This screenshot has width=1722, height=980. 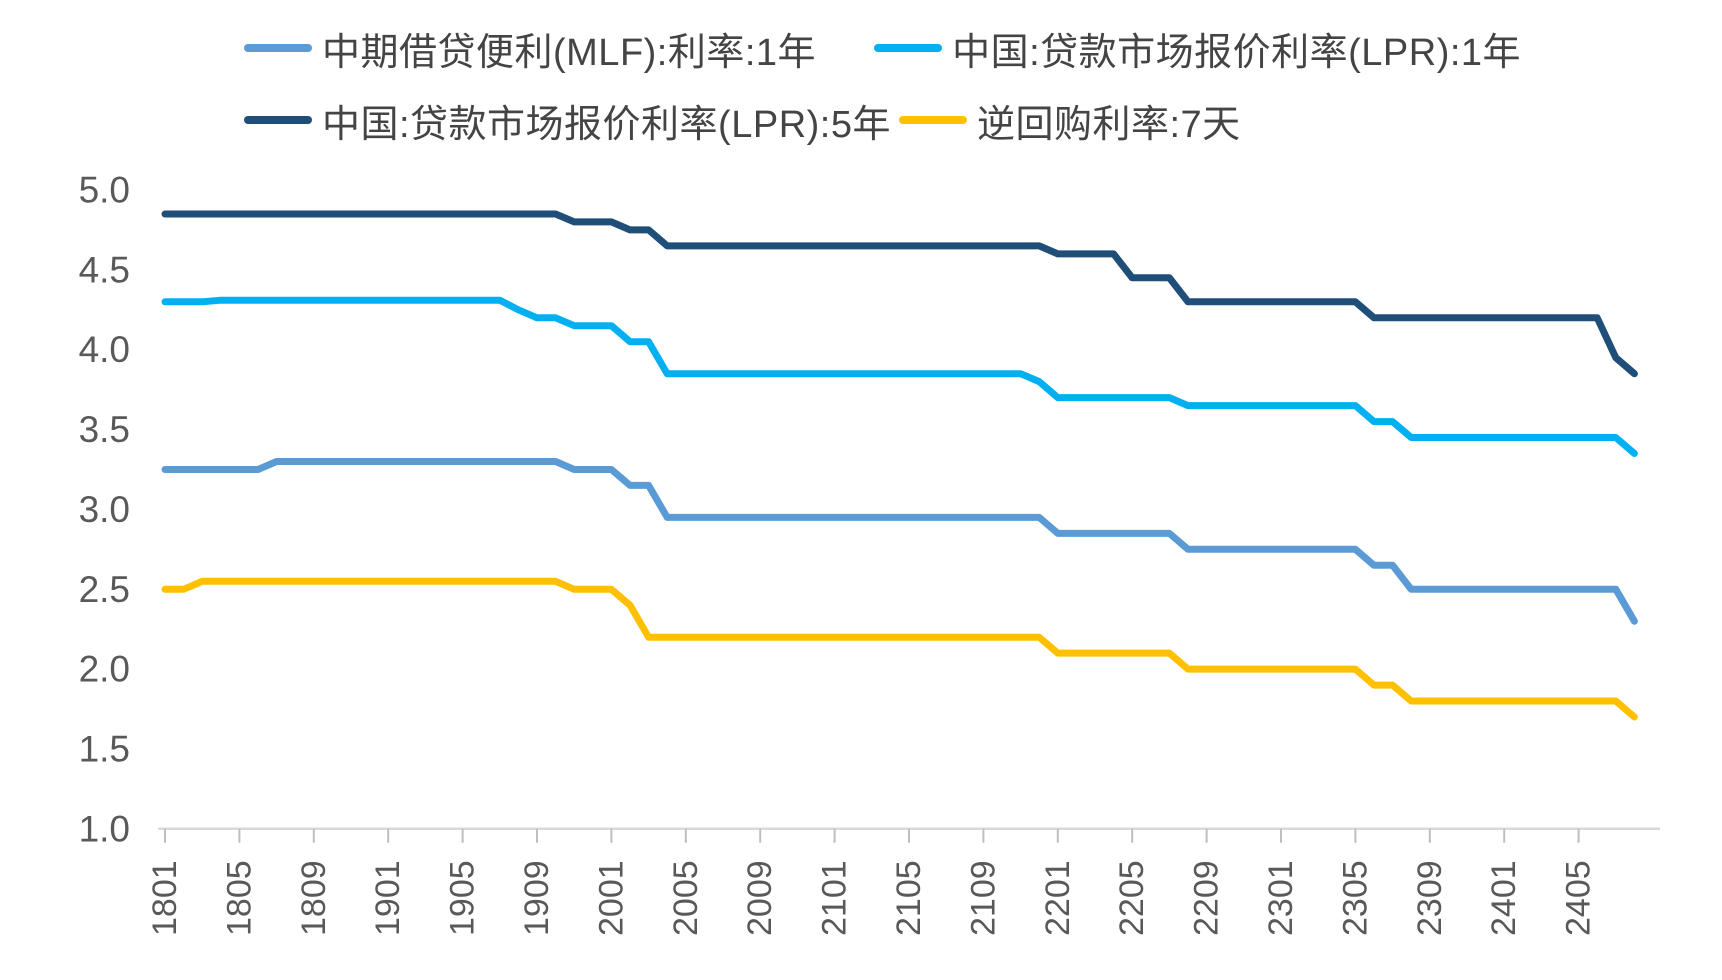 I want to click on y-axis-label: 4.5, so click(x=104, y=269).